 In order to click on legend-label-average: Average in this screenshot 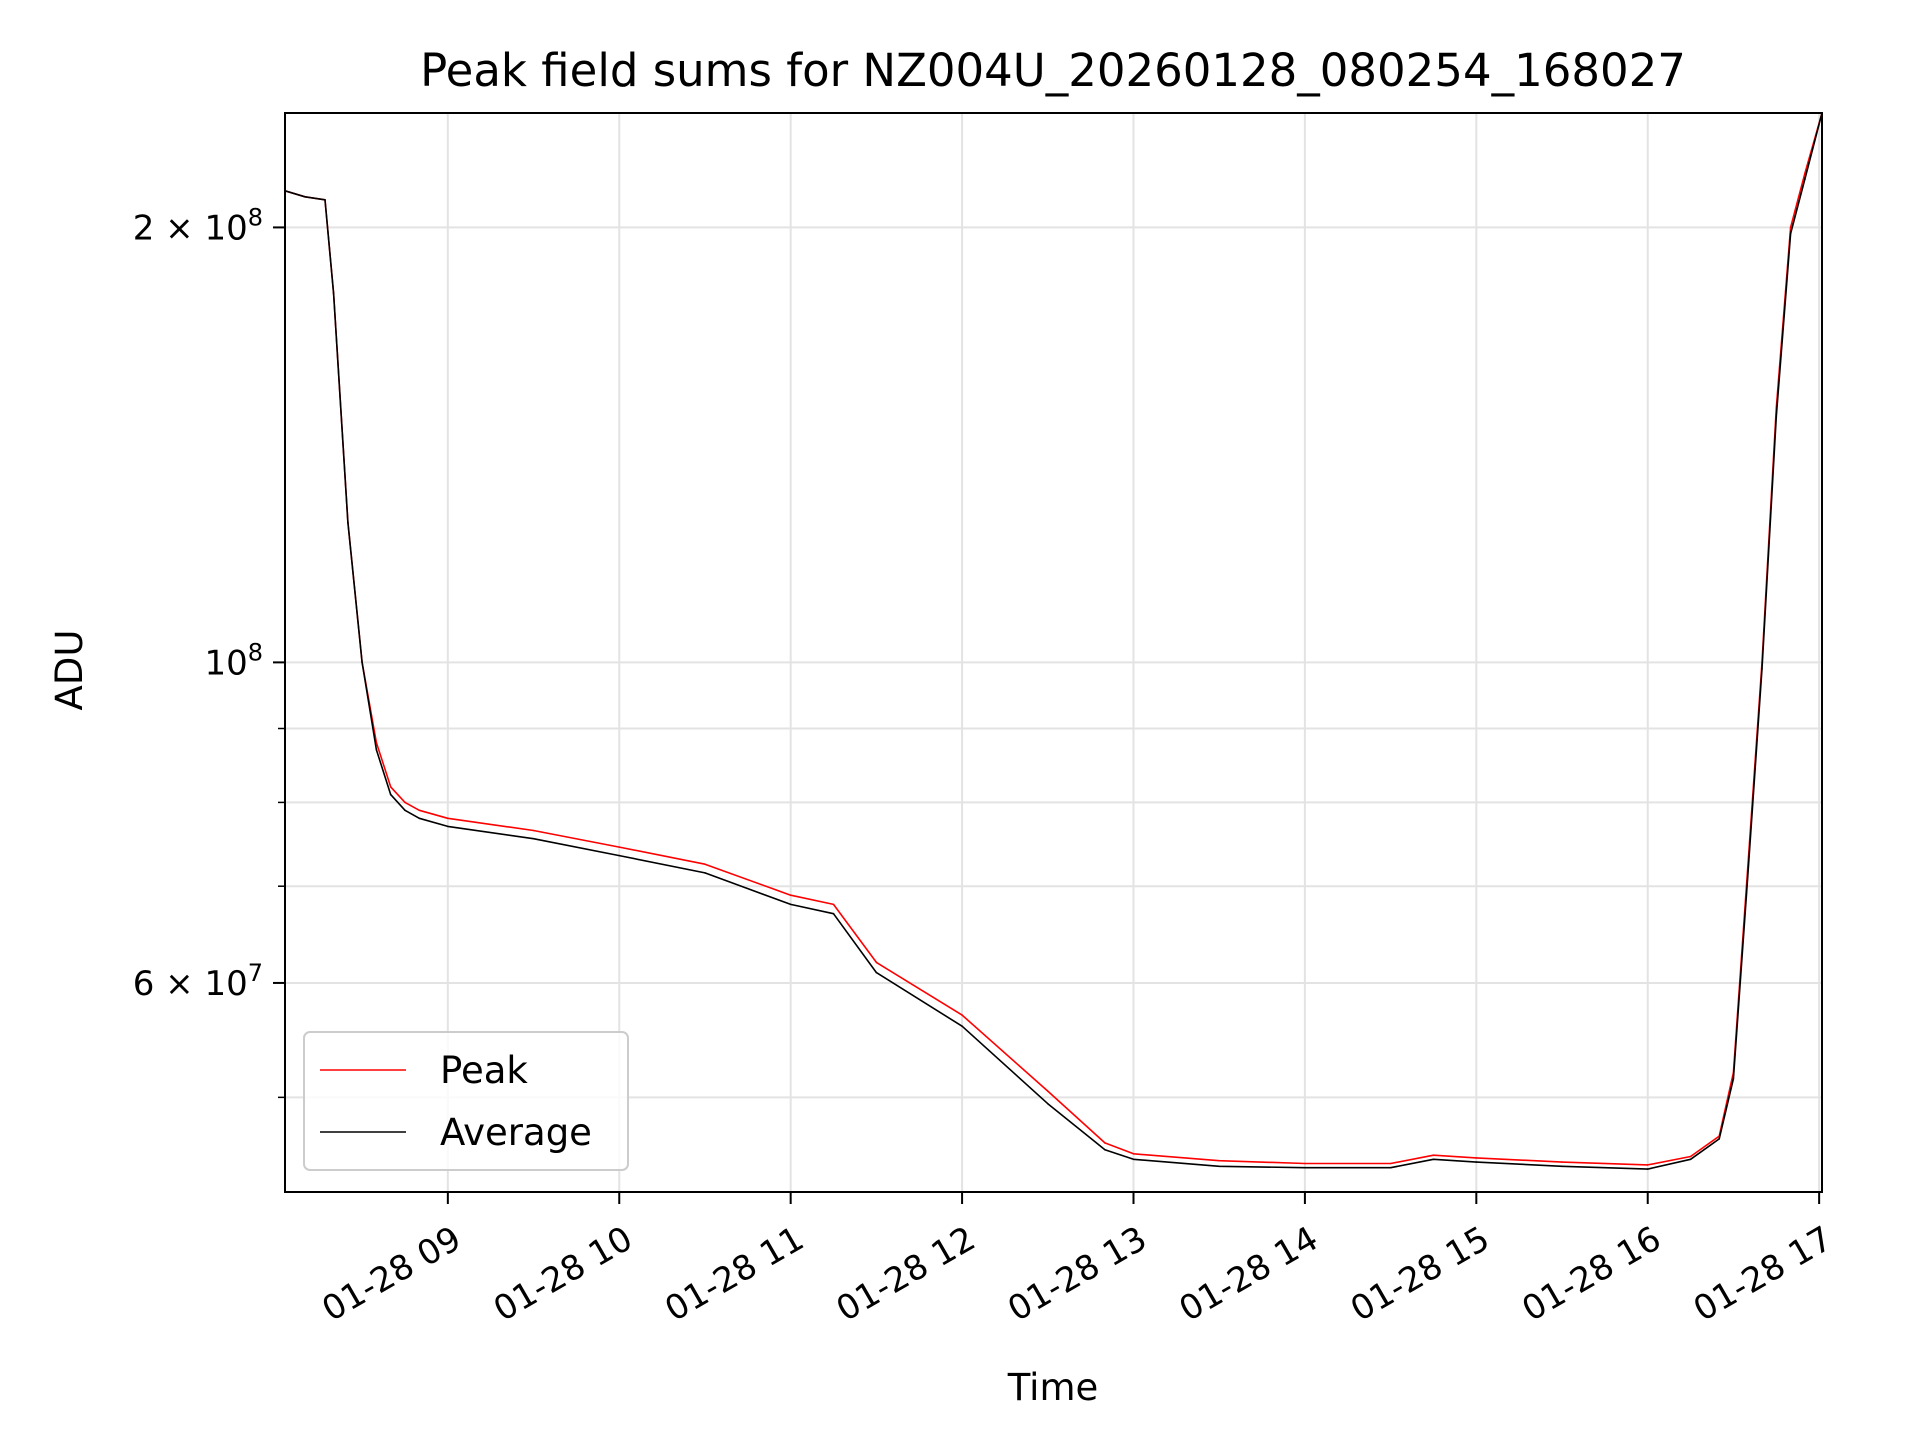, I will do `click(516, 1132)`.